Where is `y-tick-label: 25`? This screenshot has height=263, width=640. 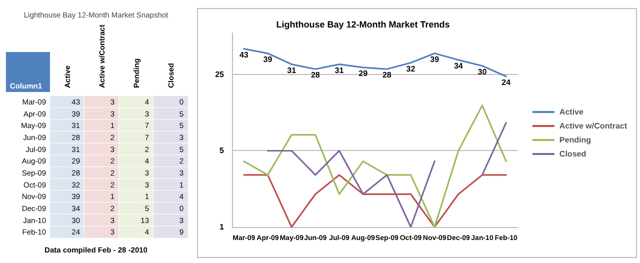
y-tick-label: 25 is located at coordinates (220, 74).